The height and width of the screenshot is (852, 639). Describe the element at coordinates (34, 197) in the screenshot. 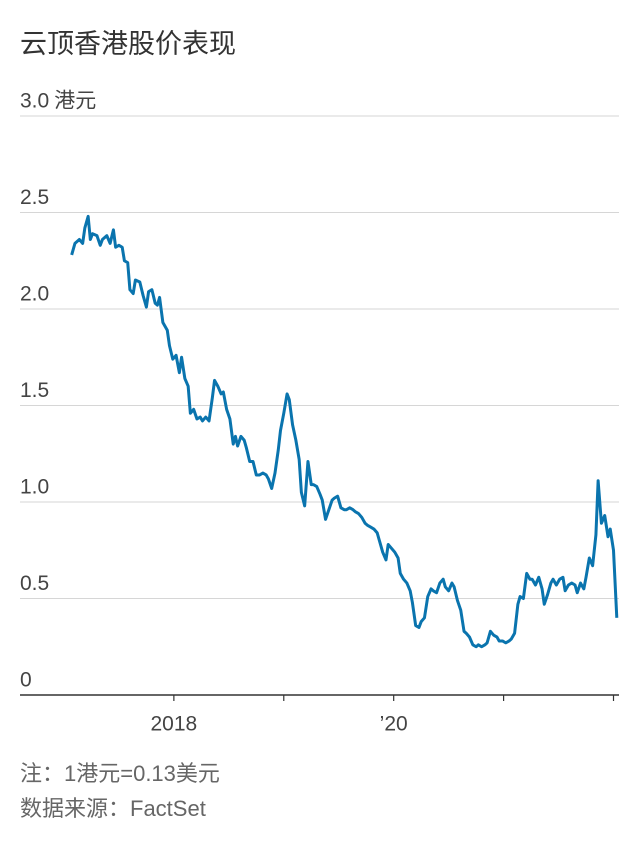

I see `y-tick-label: 2.5` at that location.